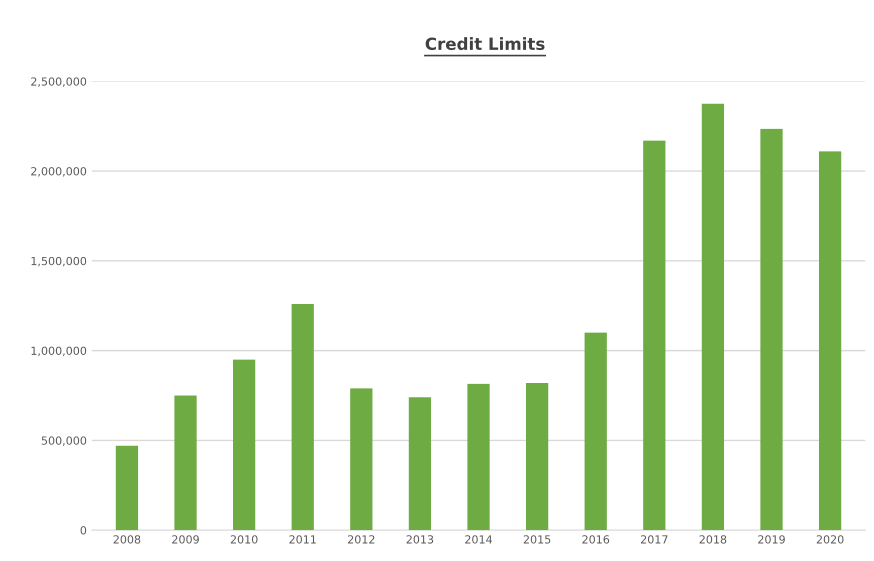  Describe the element at coordinates (185, 539) in the screenshot. I see `x-tick-label: 2009` at that location.